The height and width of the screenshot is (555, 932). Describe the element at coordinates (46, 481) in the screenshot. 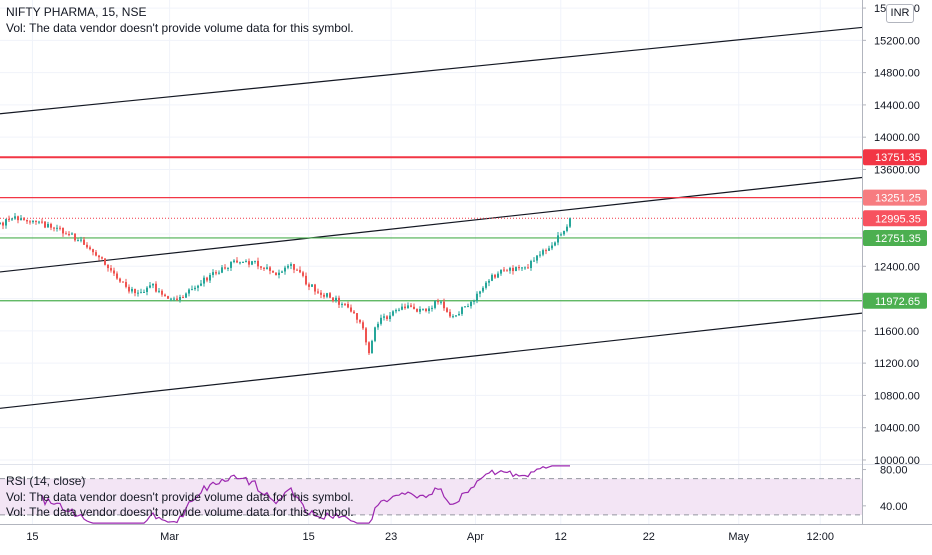

I see `rsi-title: RSI (14, close)` at that location.